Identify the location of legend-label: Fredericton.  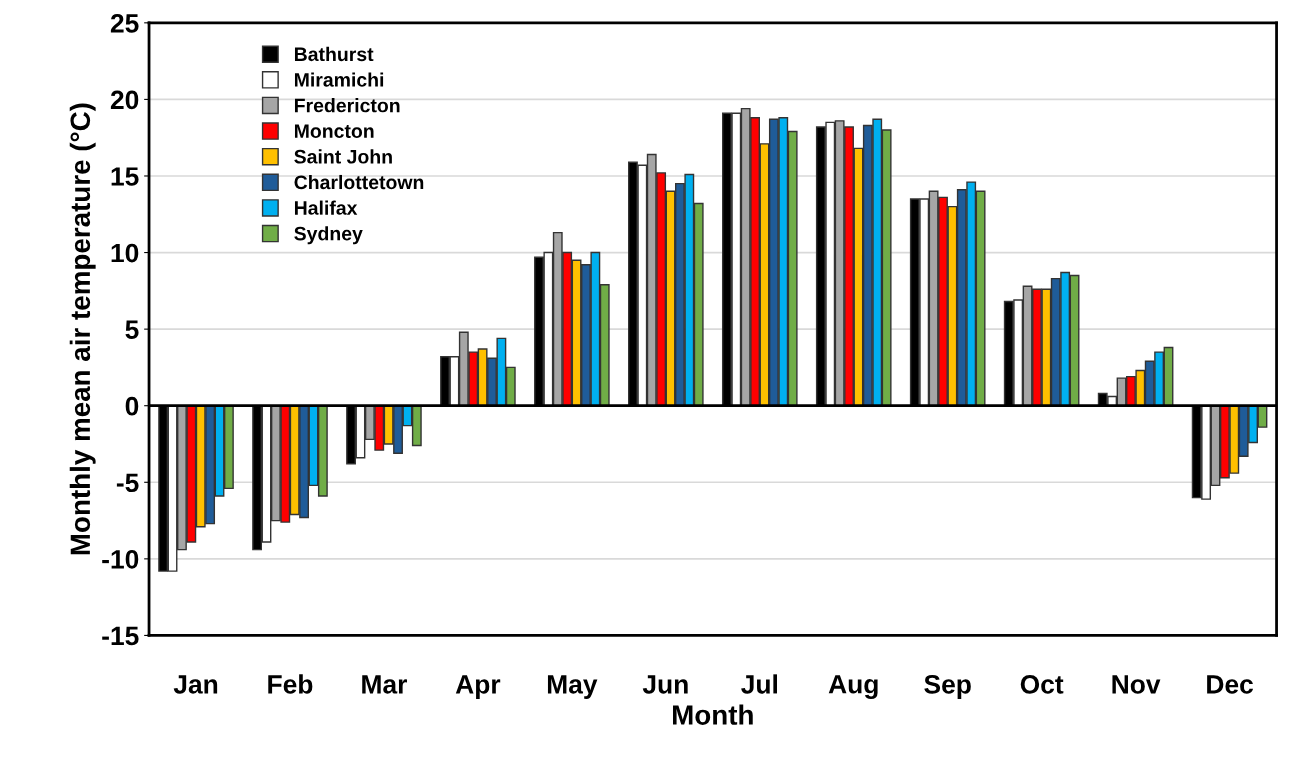
(347, 105).